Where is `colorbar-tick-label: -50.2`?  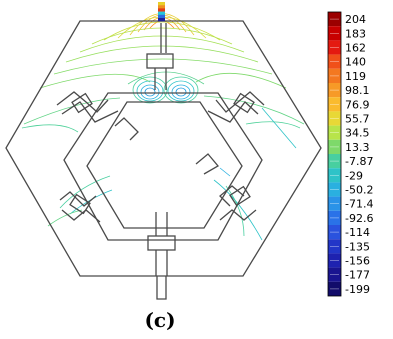
colorbar-tick-label: -50.2 is located at coordinates (359, 190).